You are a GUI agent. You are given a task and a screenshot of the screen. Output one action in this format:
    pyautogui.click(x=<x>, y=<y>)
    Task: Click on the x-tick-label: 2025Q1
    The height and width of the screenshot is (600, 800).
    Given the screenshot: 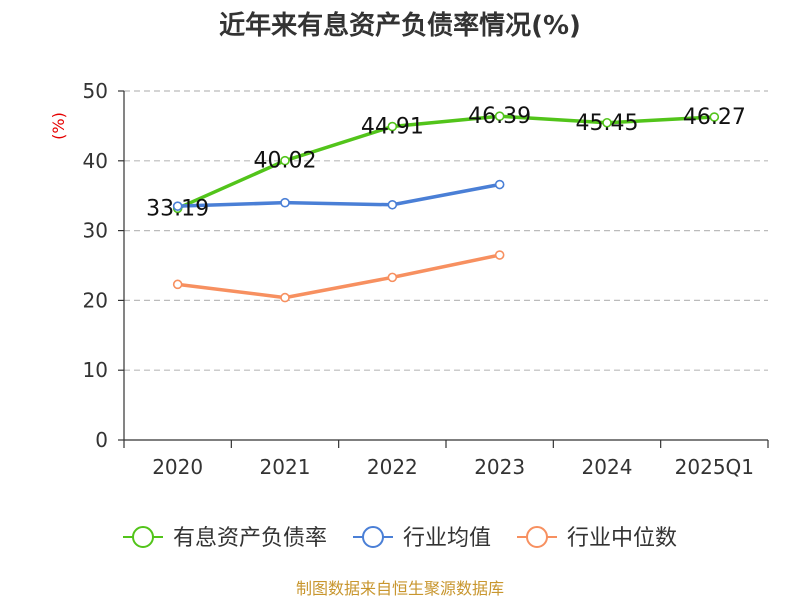 What is the action you would take?
    pyautogui.click(x=714, y=467)
    